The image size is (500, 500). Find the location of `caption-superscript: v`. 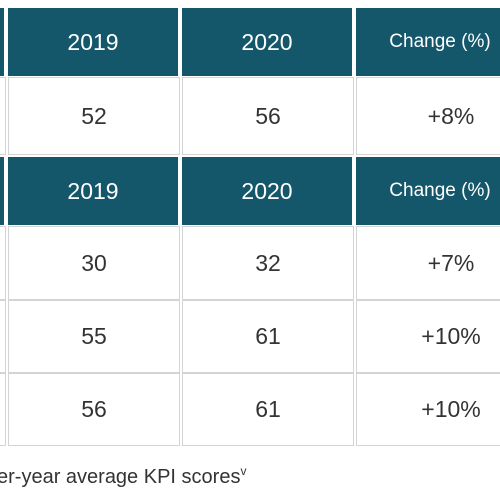

caption-superscript: v is located at coordinates (243, 471).